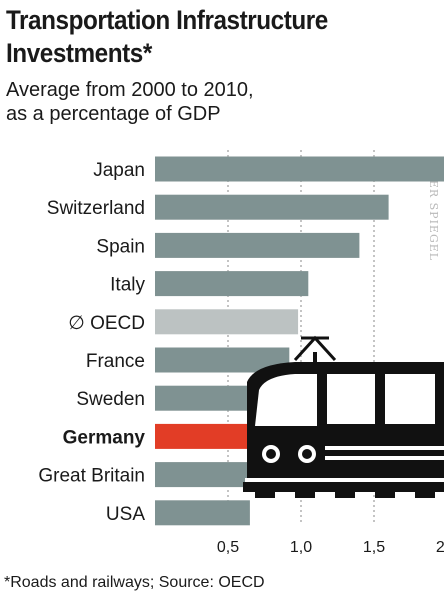 The height and width of the screenshot is (600, 444). Describe the element at coordinates (330, 547) in the screenshot. I see `tick-labels: 0,5 1,0 1,5 2,0` at that location.